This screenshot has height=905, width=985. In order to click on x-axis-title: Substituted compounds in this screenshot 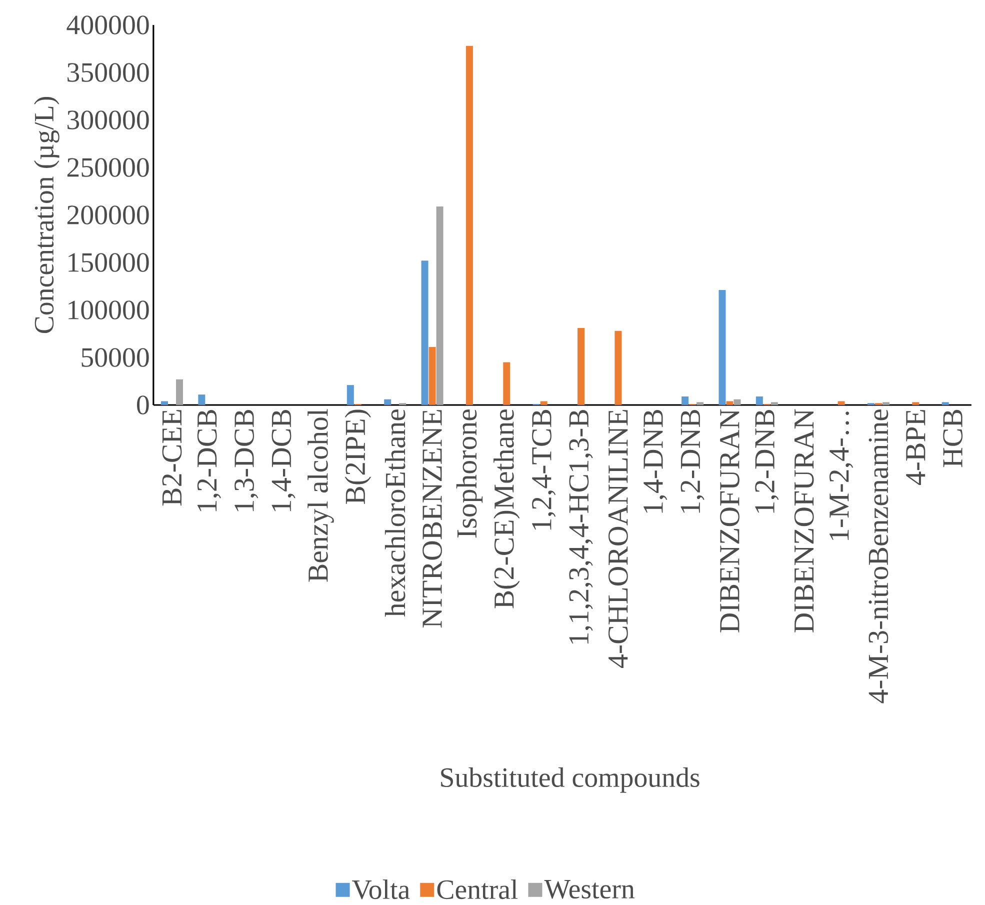, I will do `click(570, 780)`.